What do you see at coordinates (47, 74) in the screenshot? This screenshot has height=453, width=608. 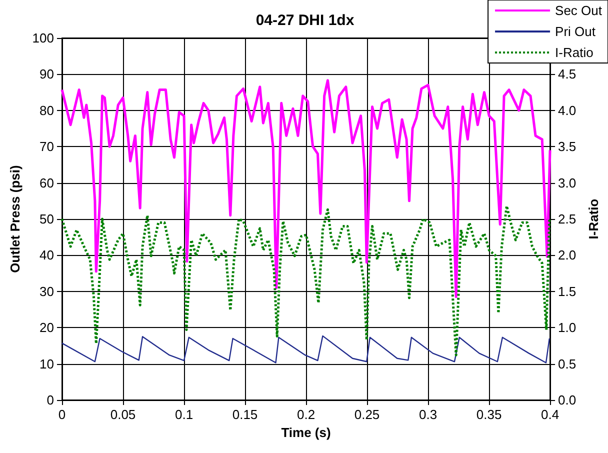 I see `y-tick-label: 90` at bounding box center [47, 74].